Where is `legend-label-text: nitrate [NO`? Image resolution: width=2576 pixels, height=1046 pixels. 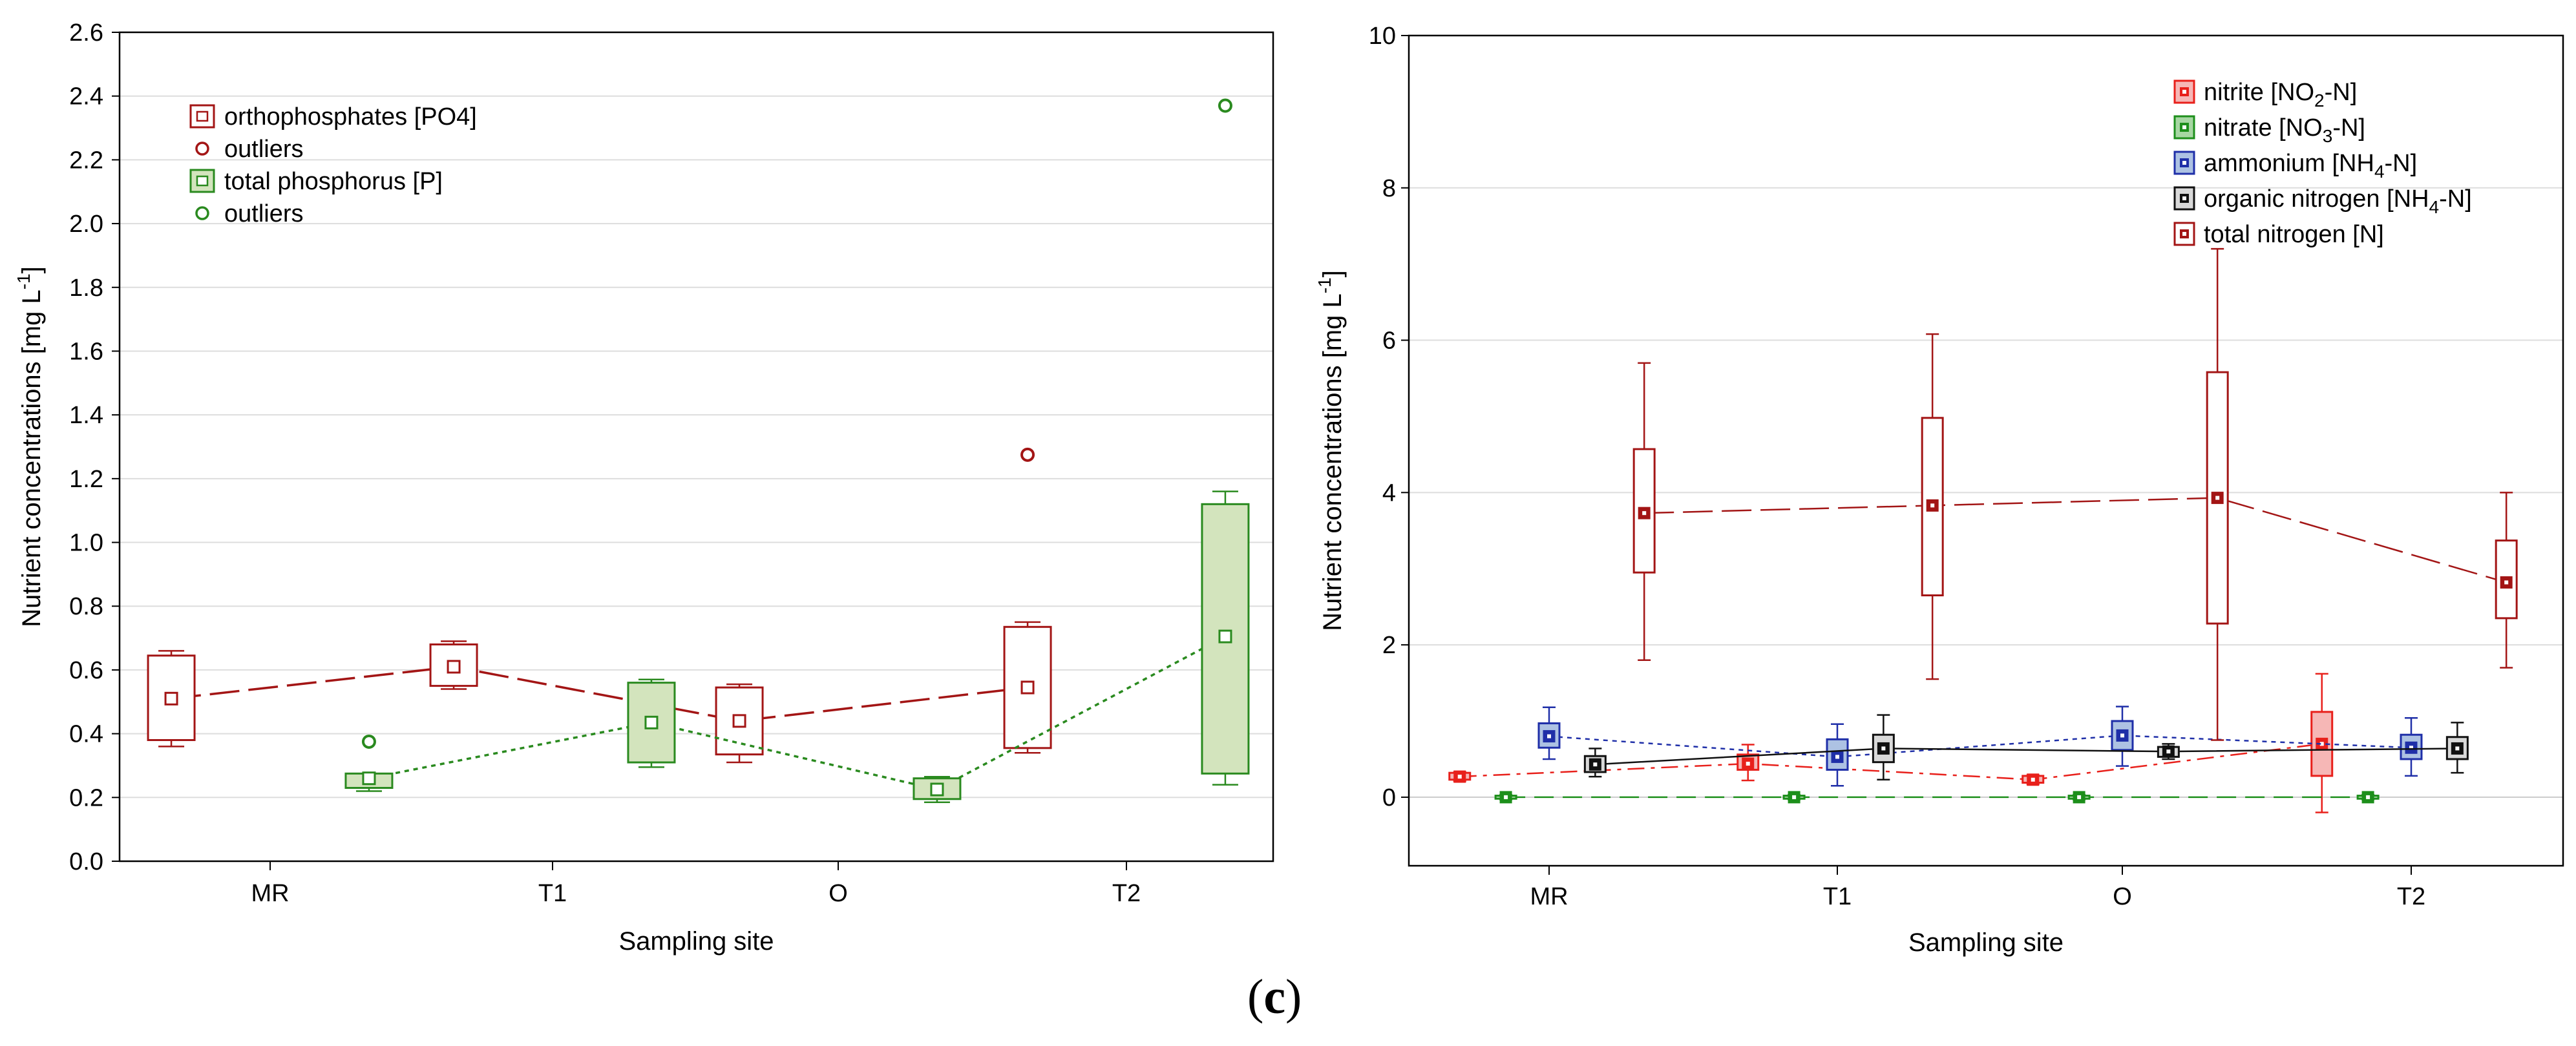 legend-label-text: nitrate [NO is located at coordinates (2263, 128).